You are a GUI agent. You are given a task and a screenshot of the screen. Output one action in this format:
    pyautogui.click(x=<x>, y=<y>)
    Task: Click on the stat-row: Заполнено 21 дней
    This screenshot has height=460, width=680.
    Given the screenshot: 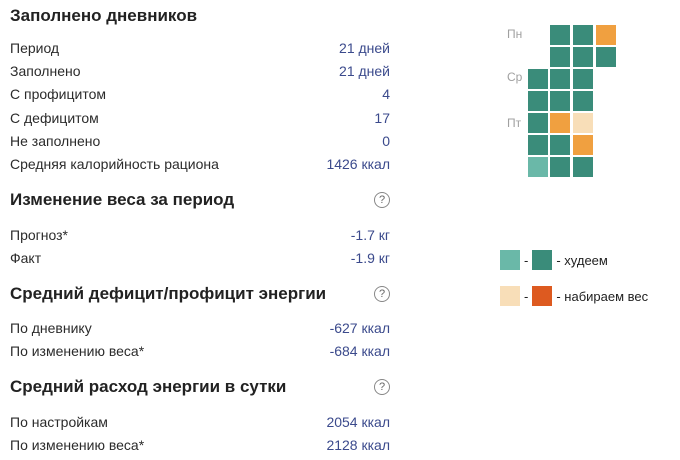 What is the action you would take?
    pyautogui.click(x=200, y=71)
    